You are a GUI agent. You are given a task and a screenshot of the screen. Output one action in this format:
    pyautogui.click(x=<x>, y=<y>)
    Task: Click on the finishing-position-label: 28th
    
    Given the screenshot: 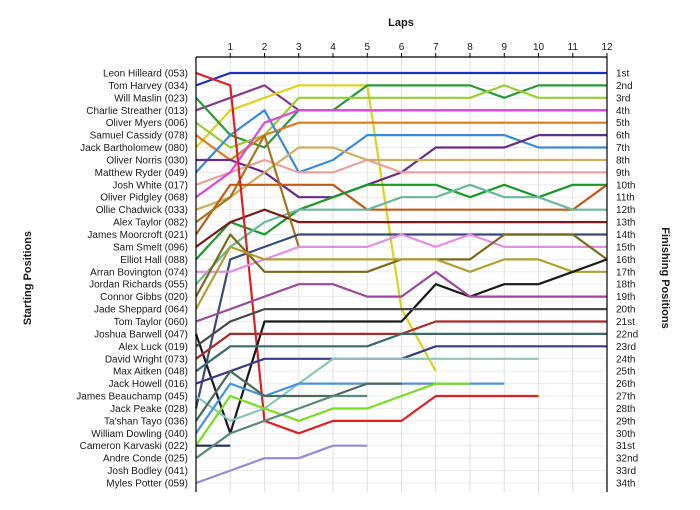 What is the action you would take?
    pyautogui.click(x=625, y=409)
    